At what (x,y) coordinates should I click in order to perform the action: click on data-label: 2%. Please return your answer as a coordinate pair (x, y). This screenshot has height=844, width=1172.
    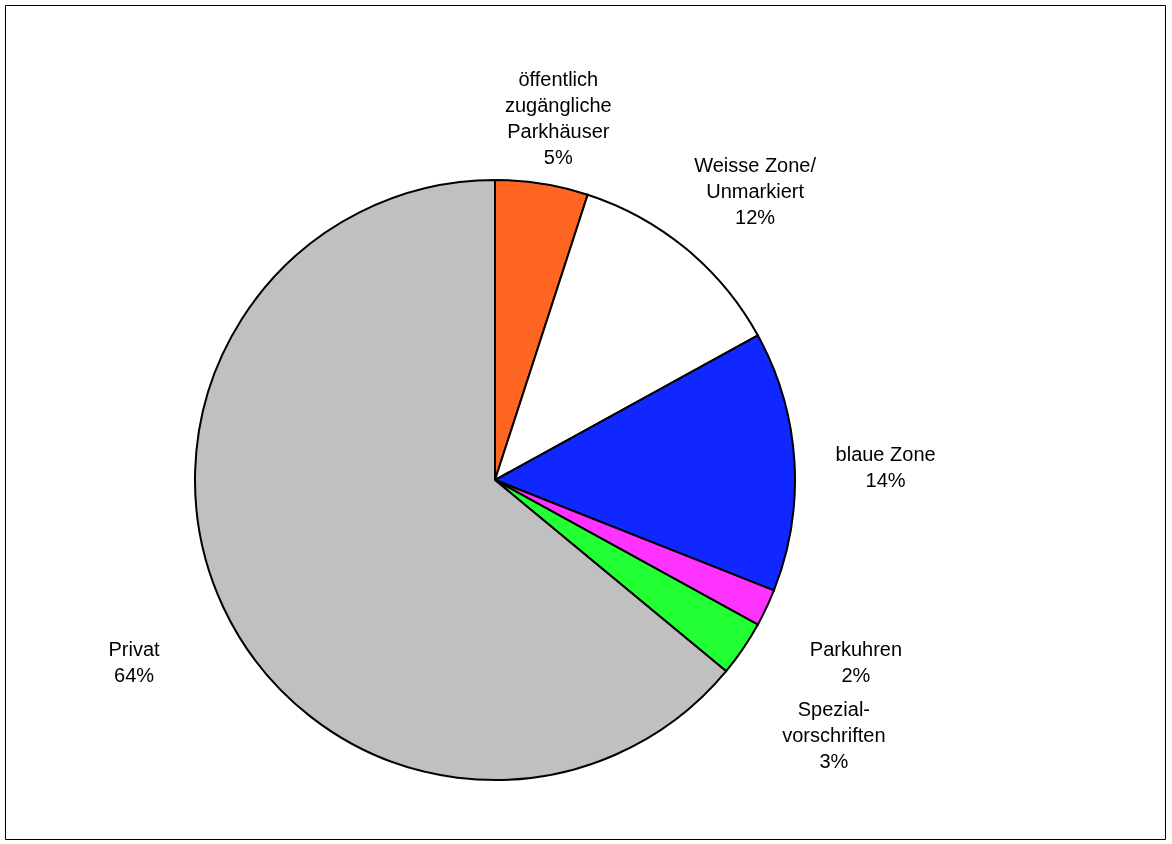
    Looking at the image, I should click on (856, 674).